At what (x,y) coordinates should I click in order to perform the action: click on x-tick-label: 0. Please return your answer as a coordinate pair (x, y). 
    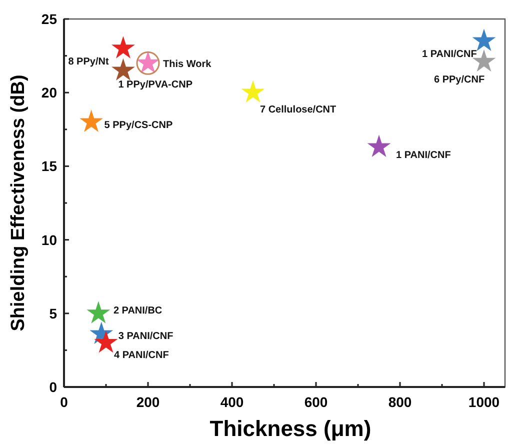
    Looking at the image, I should click on (64, 402).